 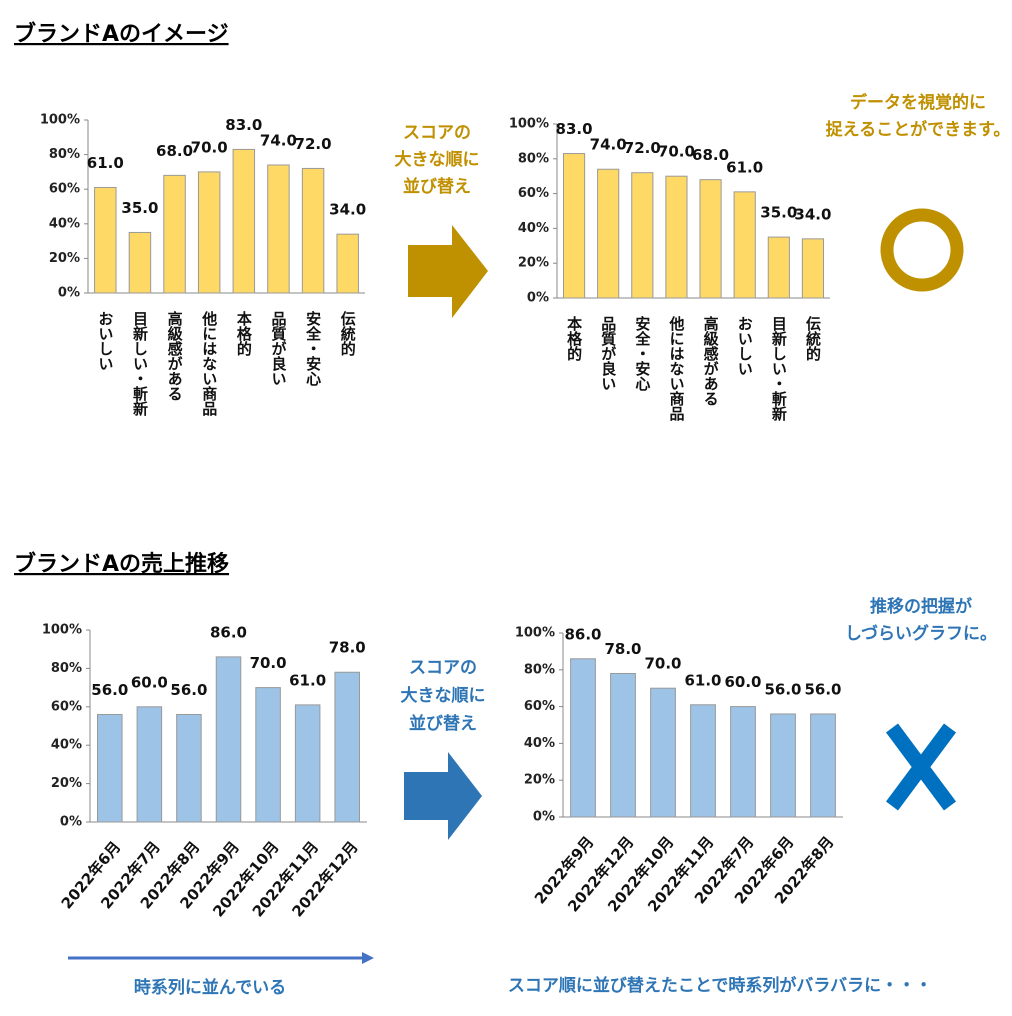 I want to click on x-tick-label: 目新しい・斬新, so click(x=140, y=364).